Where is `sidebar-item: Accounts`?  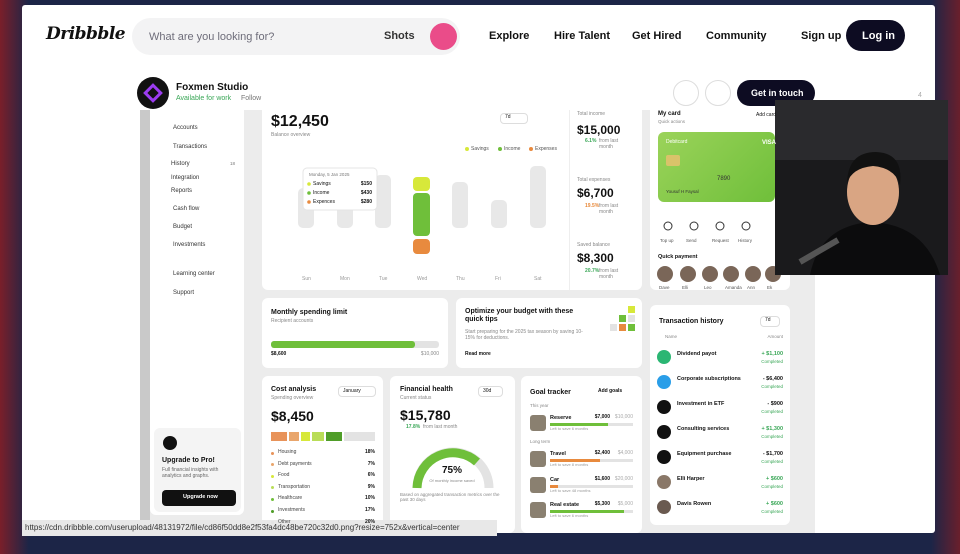 sidebar-item: Accounts is located at coordinates (185, 128).